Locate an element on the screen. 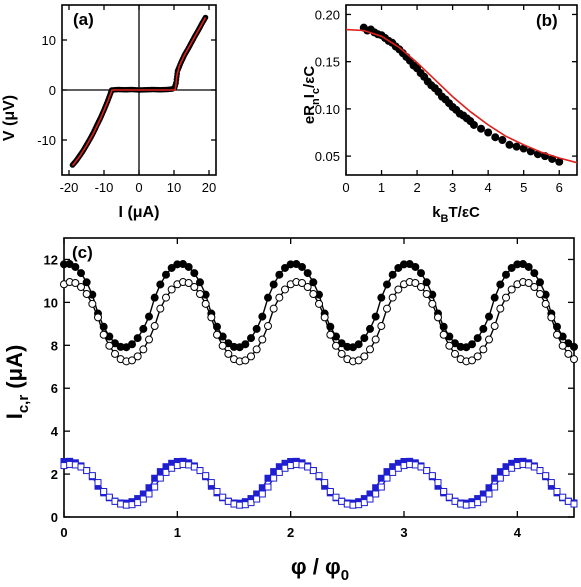 This screenshot has height=587, width=581. panel-a-ytick-label: 0 is located at coordinates (52, 90).